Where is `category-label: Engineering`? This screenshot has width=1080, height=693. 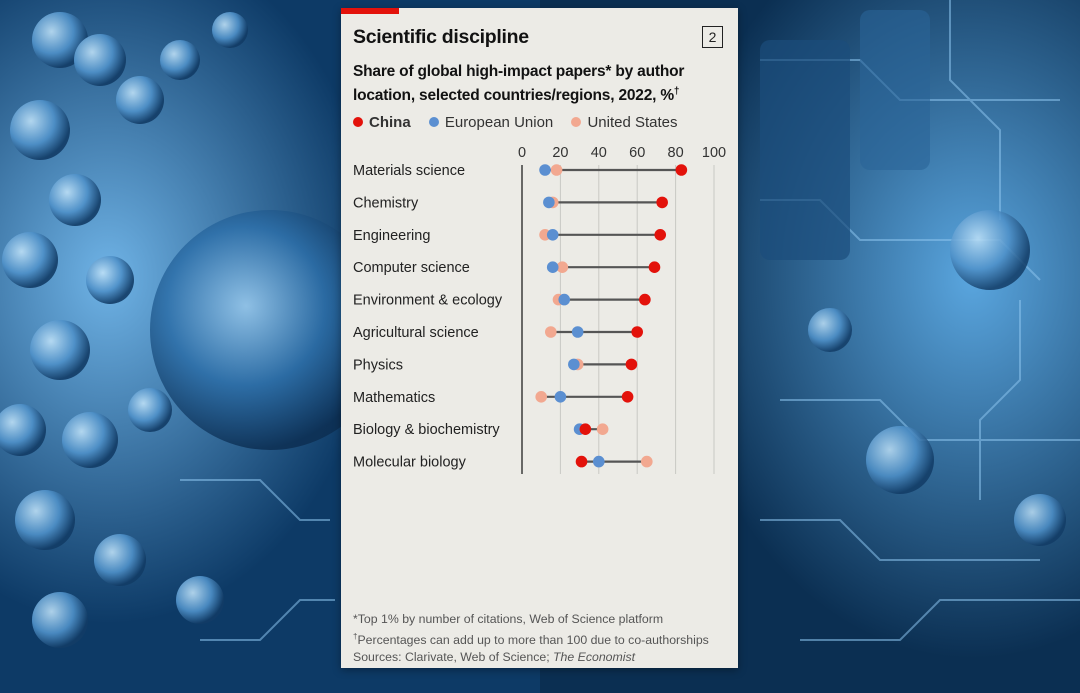 category-label: Engineering is located at coordinates (391, 236).